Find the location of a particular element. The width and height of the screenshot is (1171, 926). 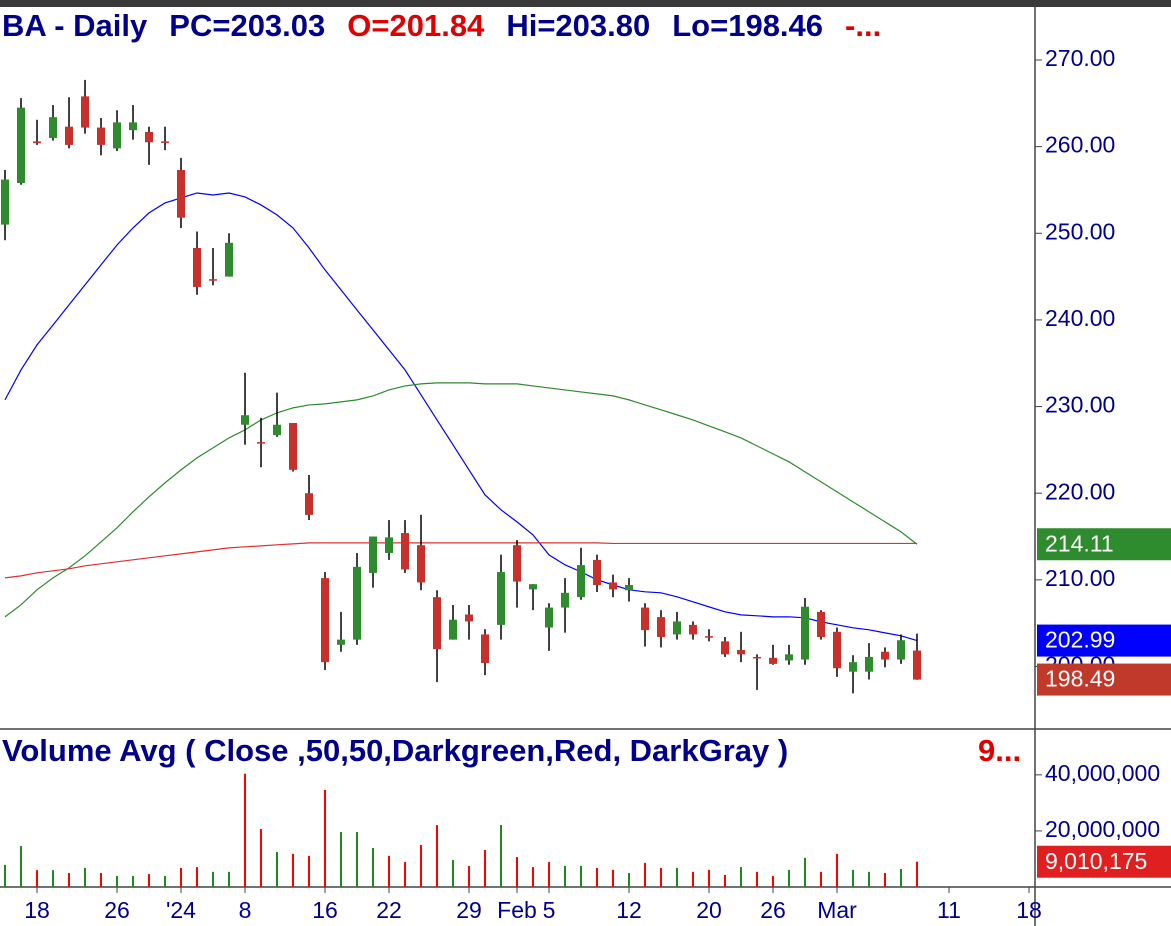

y-tick-label: 270.00 is located at coordinates (1080, 58).